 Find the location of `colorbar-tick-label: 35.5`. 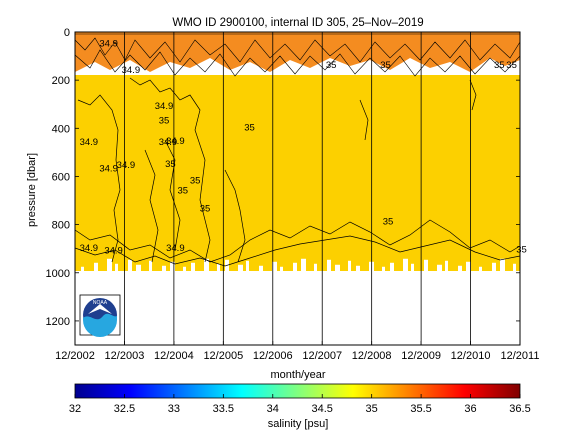

colorbar-tick-label: 35.5 is located at coordinates (420, 409).